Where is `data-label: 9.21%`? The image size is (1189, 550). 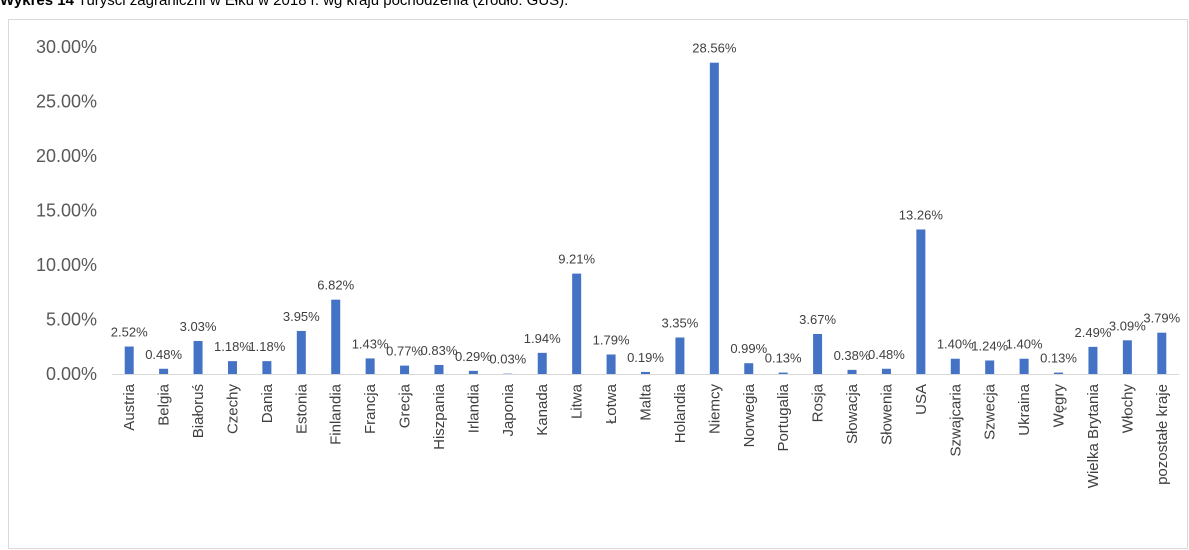
data-label: 9.21% is located at coordinates (576, 259).